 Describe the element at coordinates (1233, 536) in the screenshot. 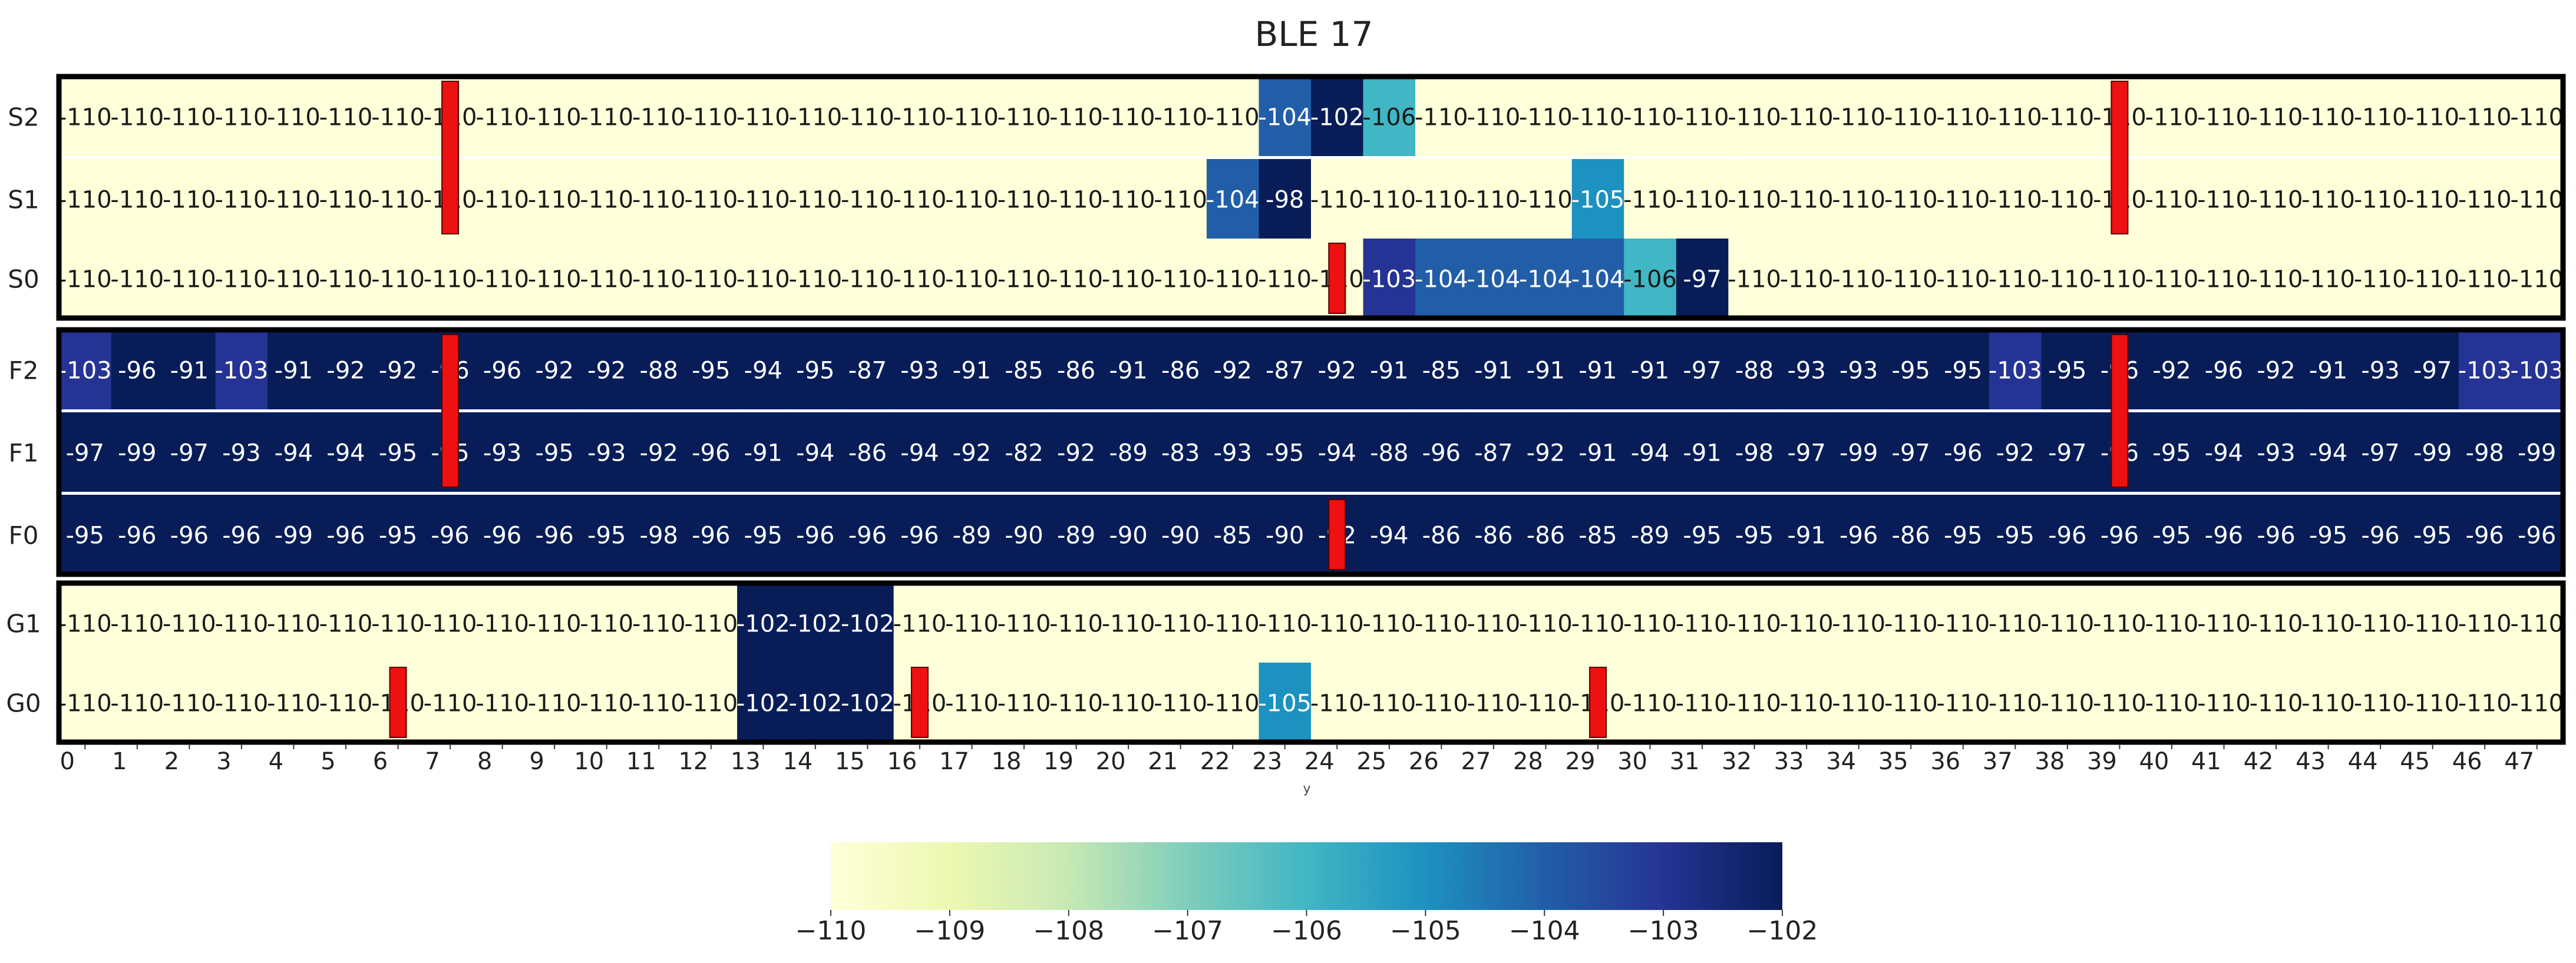

I see `cell-label: -85` at that location.